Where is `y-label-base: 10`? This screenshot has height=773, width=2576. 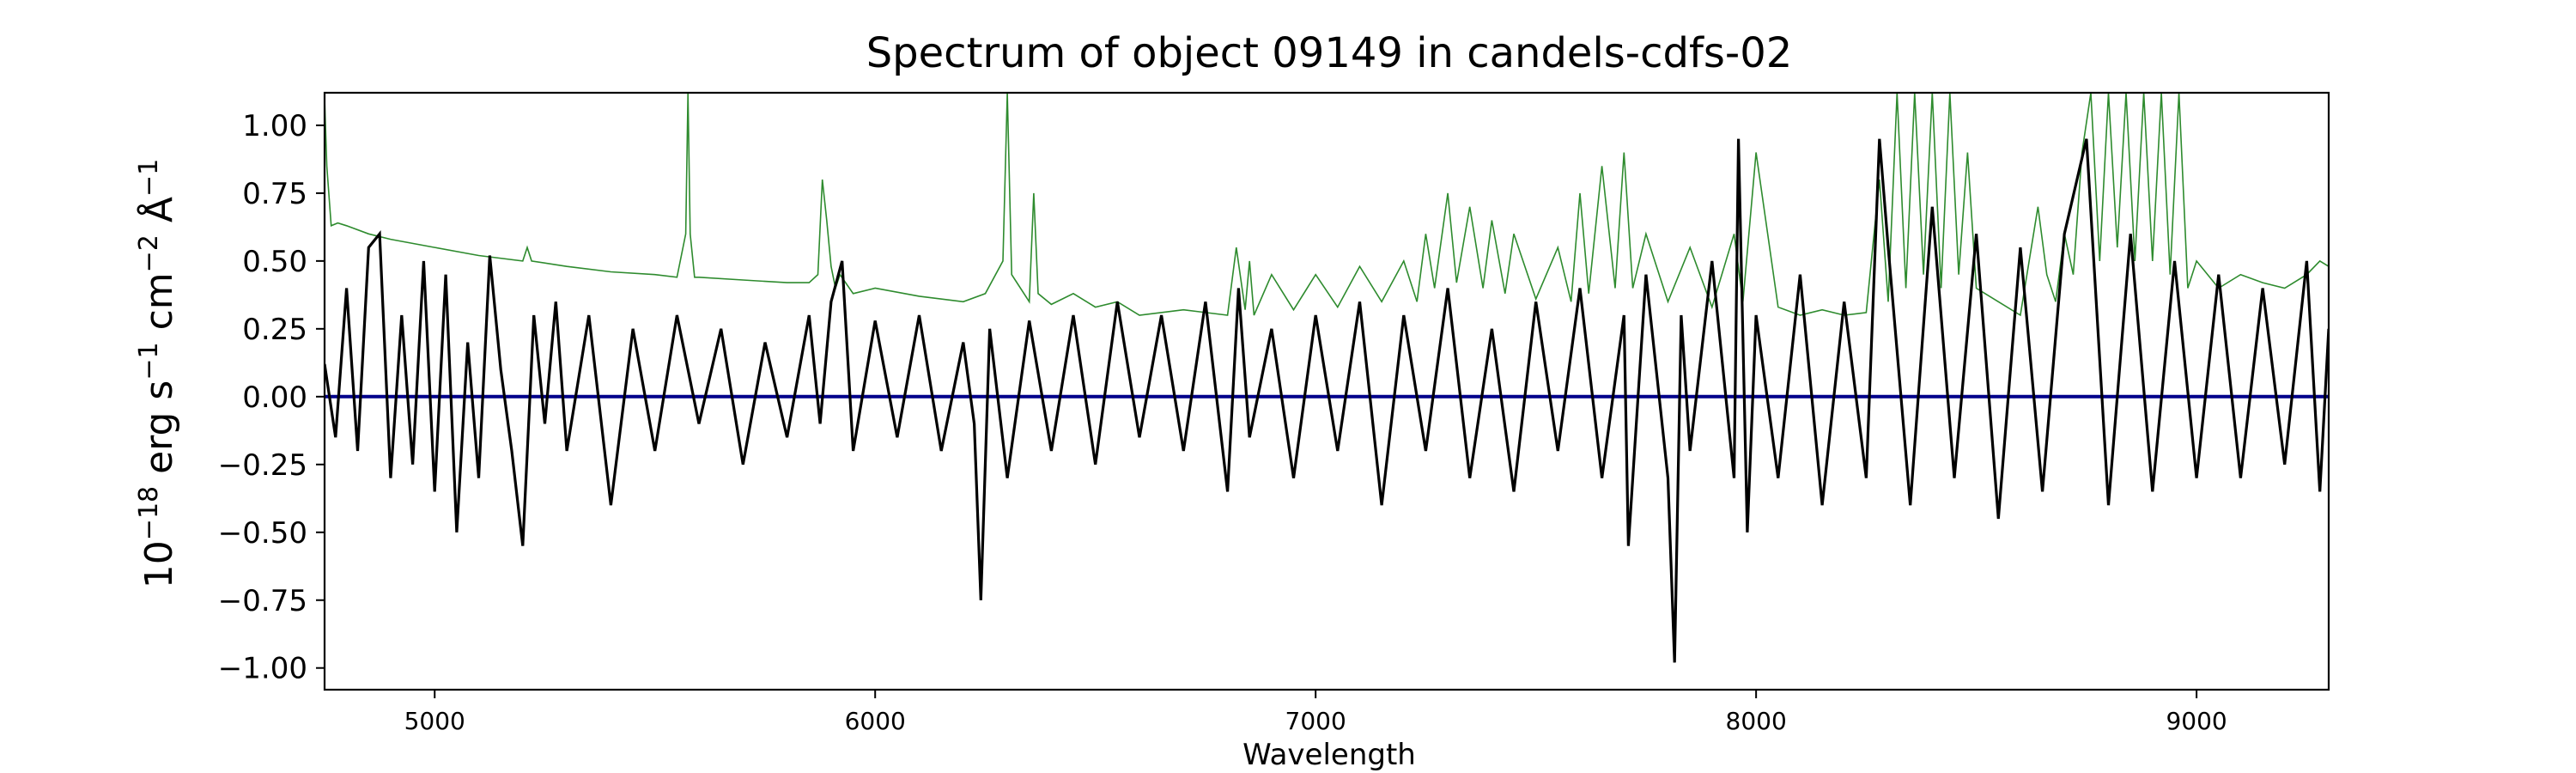
y-label-base: 10 is located at coordinates (159, 564).